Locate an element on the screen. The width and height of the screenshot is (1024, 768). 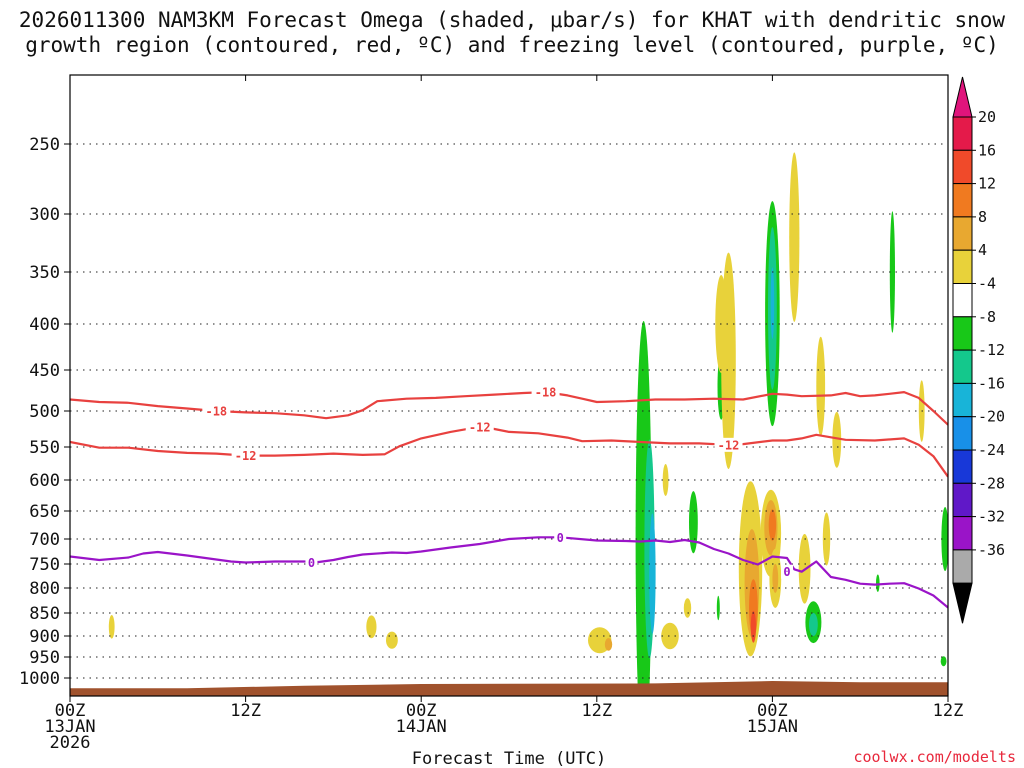
x-tick-date-label: 13JAN is located at coordinates (69, 727).